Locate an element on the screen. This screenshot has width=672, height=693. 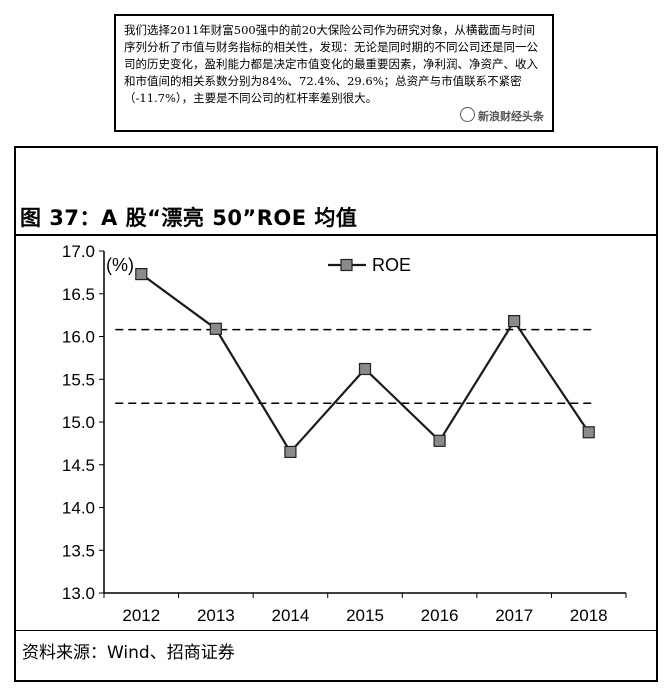
legend-marker is located at coordinates (346, 265).